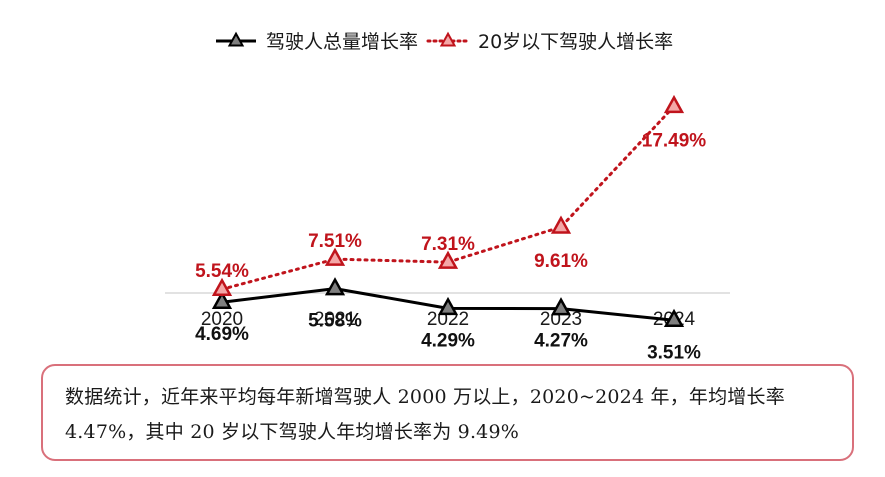 The width and height of the screenshot is (885, 477). I want to click on legend-label: 20岁以下驾驶人增长率, so click(575, 42).